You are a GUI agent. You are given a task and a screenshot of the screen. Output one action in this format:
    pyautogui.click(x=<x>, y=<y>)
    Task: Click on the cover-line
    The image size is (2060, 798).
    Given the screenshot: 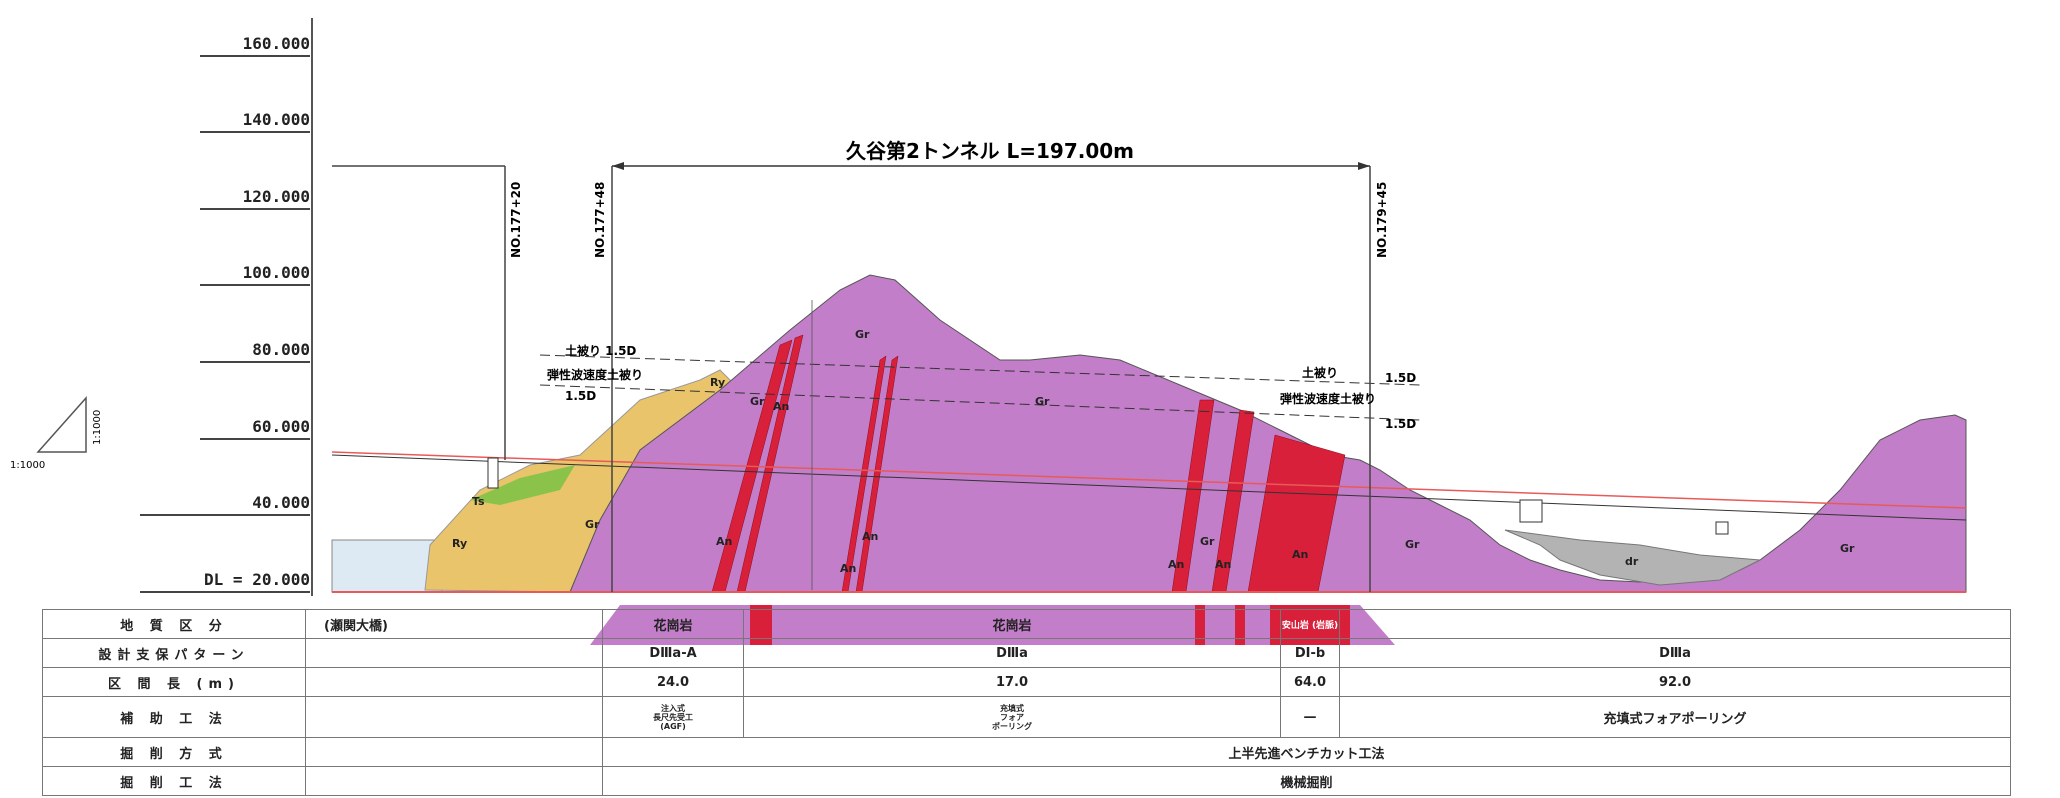 What is the action you would take?
    pyautogui.click(x=980, y=370)
    